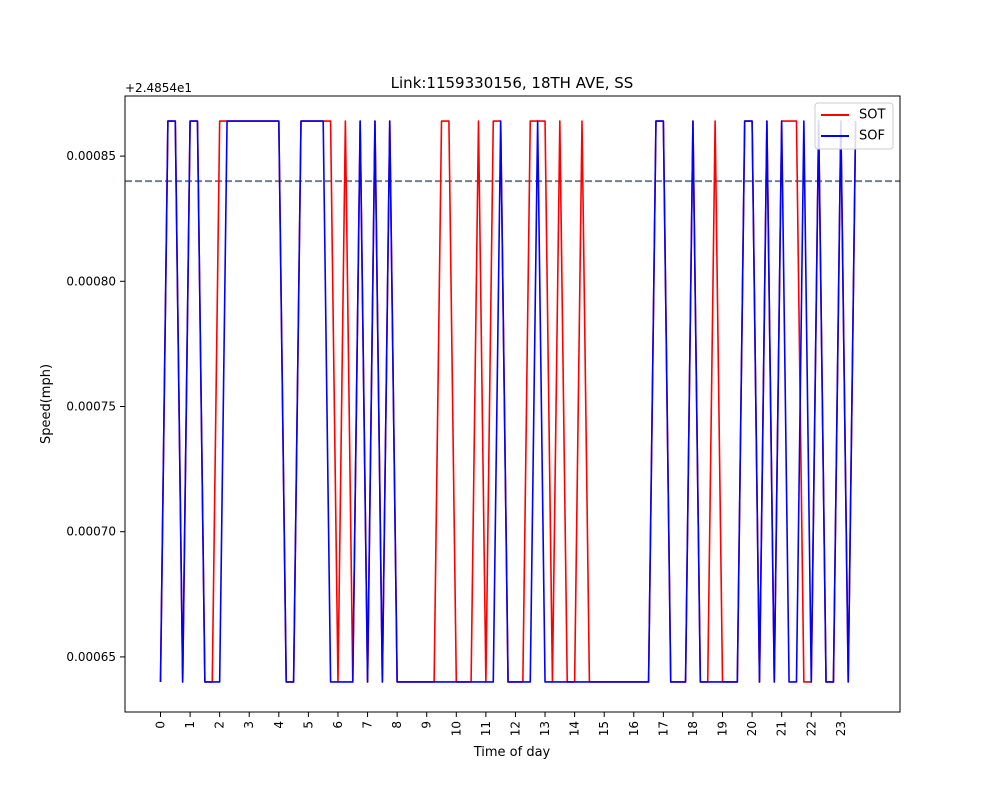 This screenshot has width=1000, height=804. Describe the element at coordinates (782, 728) in the screenshot. I see `x-tick-label: 21` at that location.